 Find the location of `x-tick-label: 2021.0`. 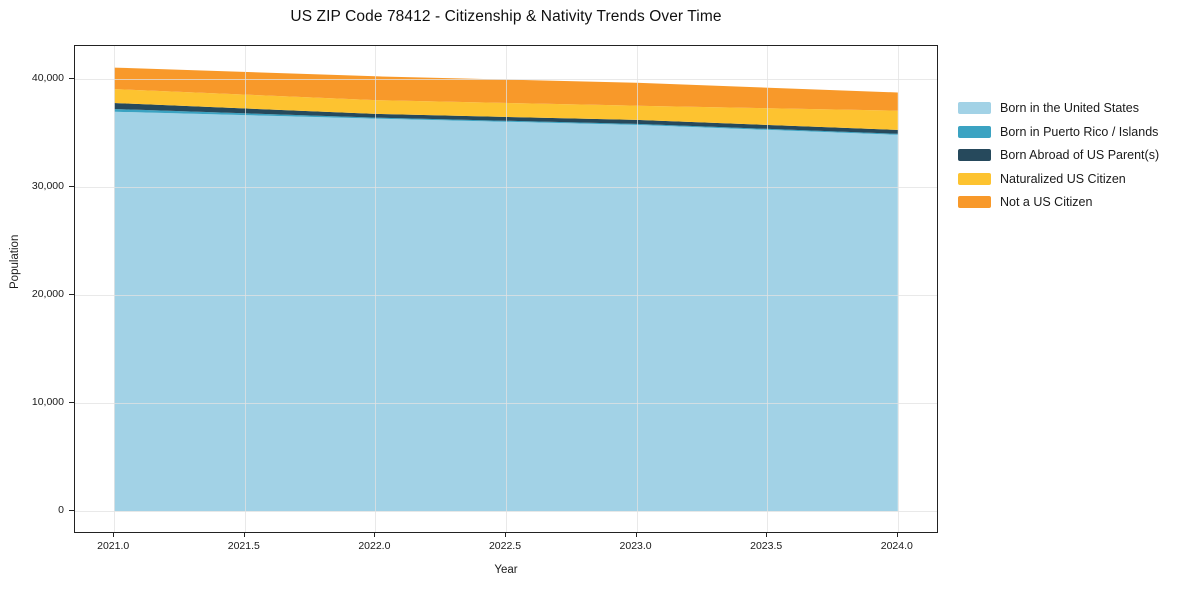

x-tick-label: 2021.0 is located at coordinates (113, 546).